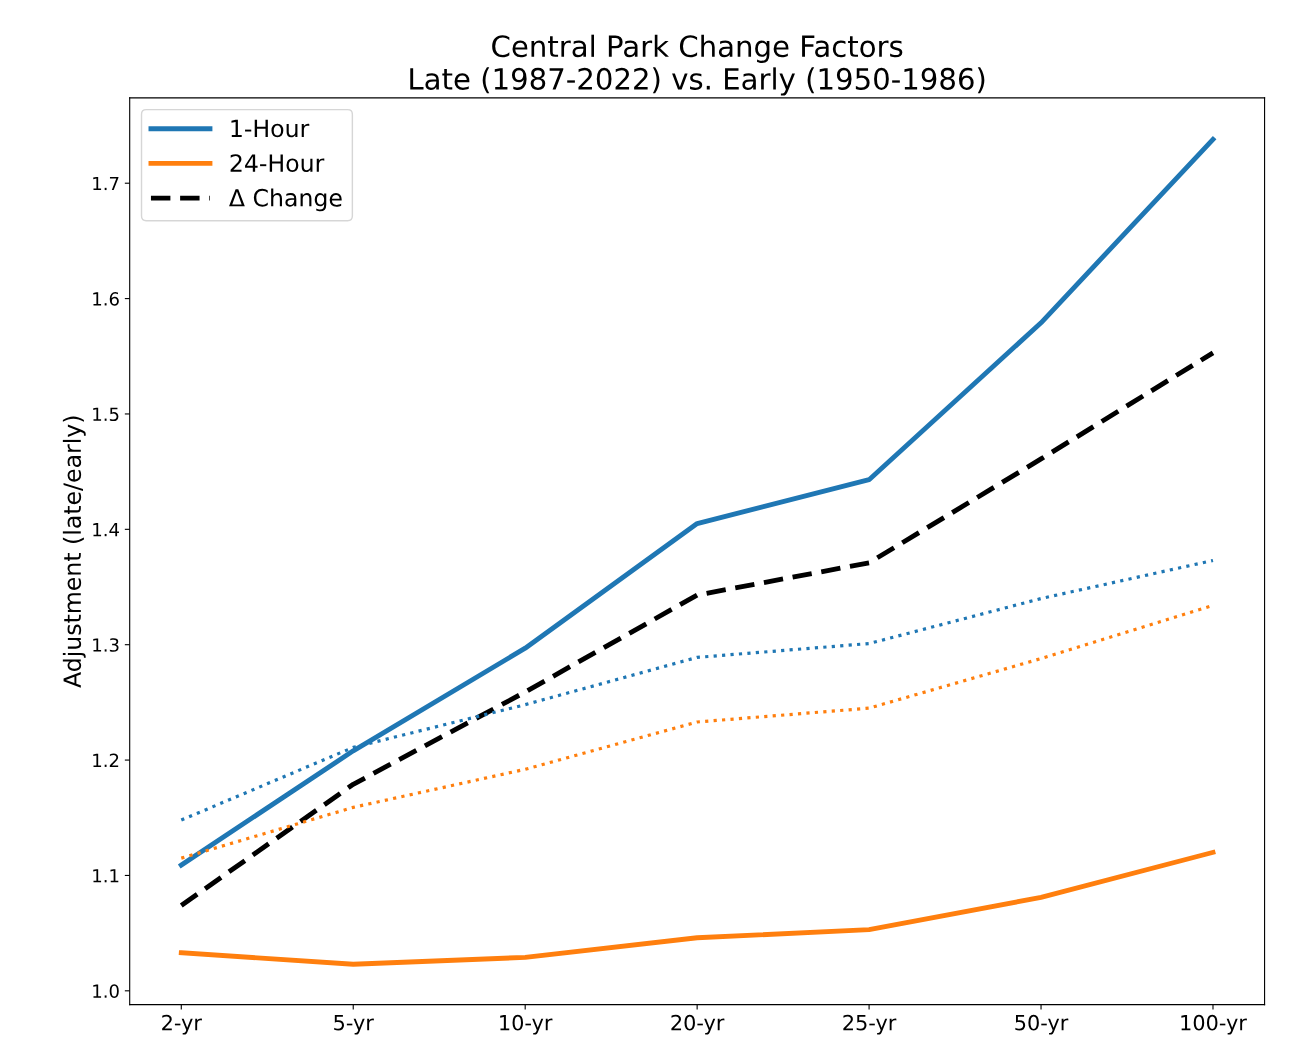 Image resolution: width=1297 pixels, height=1052 pixels. What do you see at coordinates (698, 1024) in the screenshot?
I see `x-tick-label: 20-yr` at bounding box center [698, 1024].